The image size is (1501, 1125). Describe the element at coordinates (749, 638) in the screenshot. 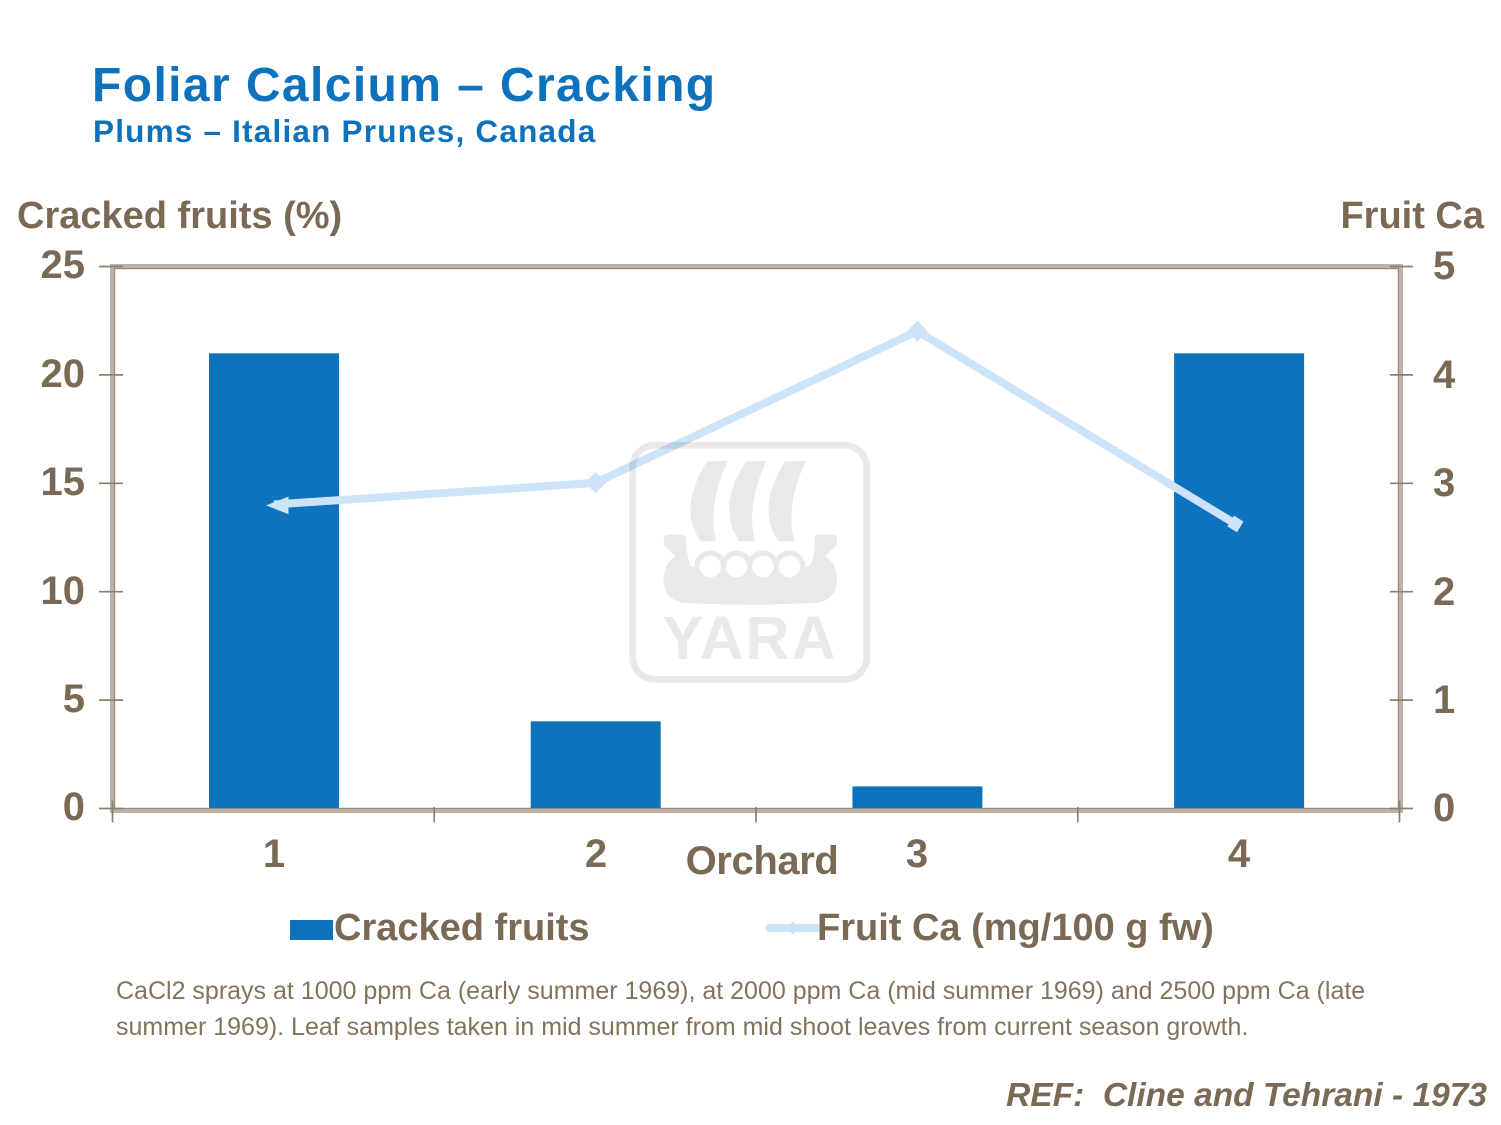

I see `svg-text: YARA` at that location.